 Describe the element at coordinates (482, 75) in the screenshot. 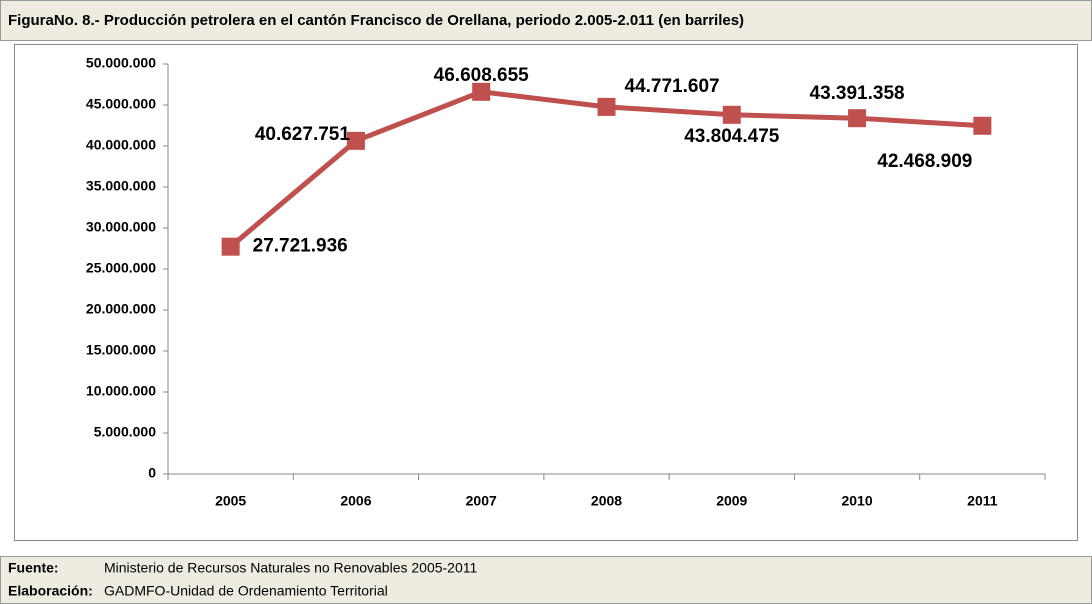

I see `data-label: 46.608.655` at that location.